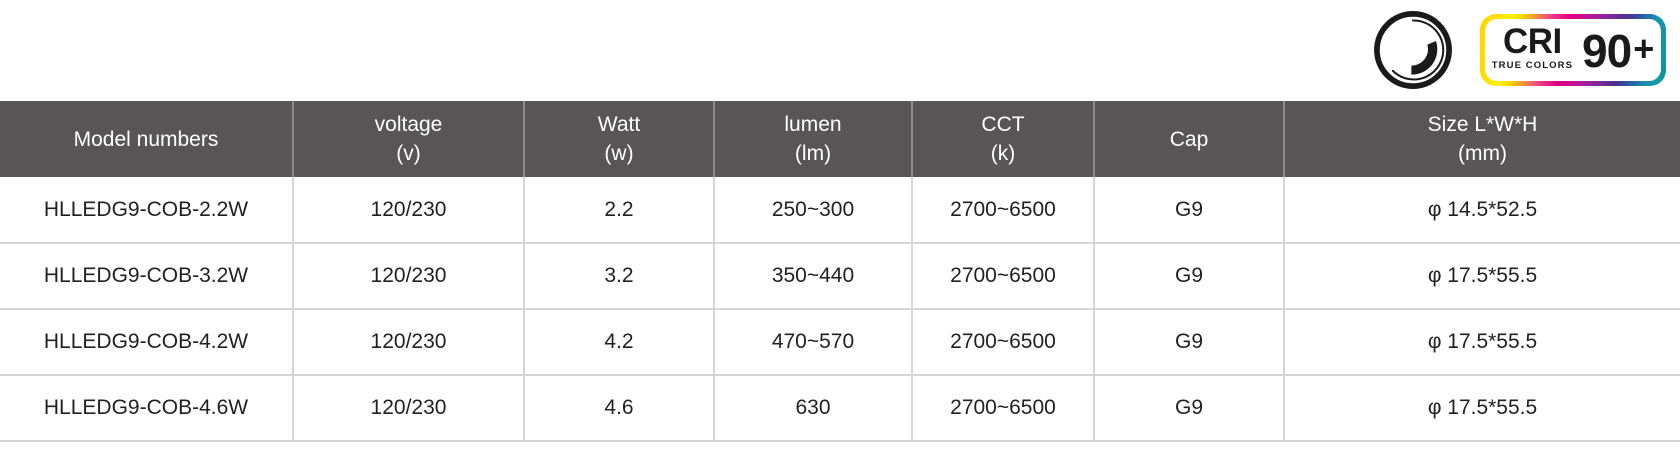 Image resolution: width=1680 pixels, height=471 pixels. What do you see at coordinates (619, 153) in the screenshot?
I see `column-header-line2: (w)` at bounding box center [619, 153].